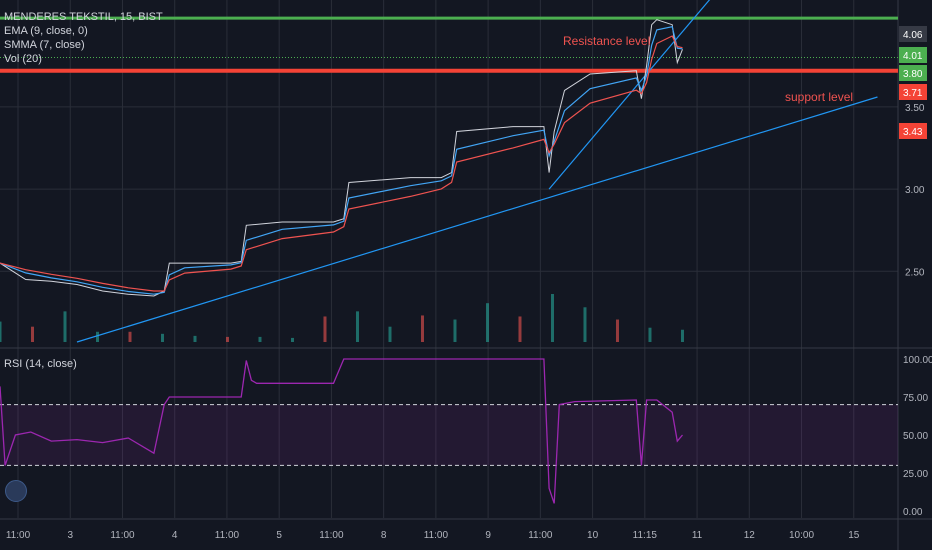  What do you see at coordinates (915, 474) in the screenshot?
I see `rsi-tick-label: 25.00` at bounding box center [915, 474].